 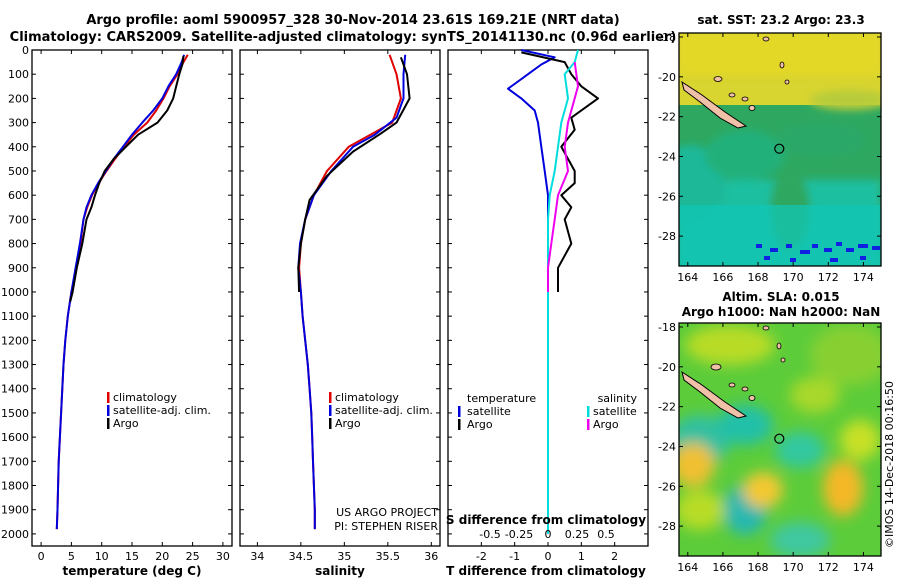 What do you see at coordinates (18, 244) in the screenshot?
I see `depth-tick-label: 800` at bounding box center [18, 244].